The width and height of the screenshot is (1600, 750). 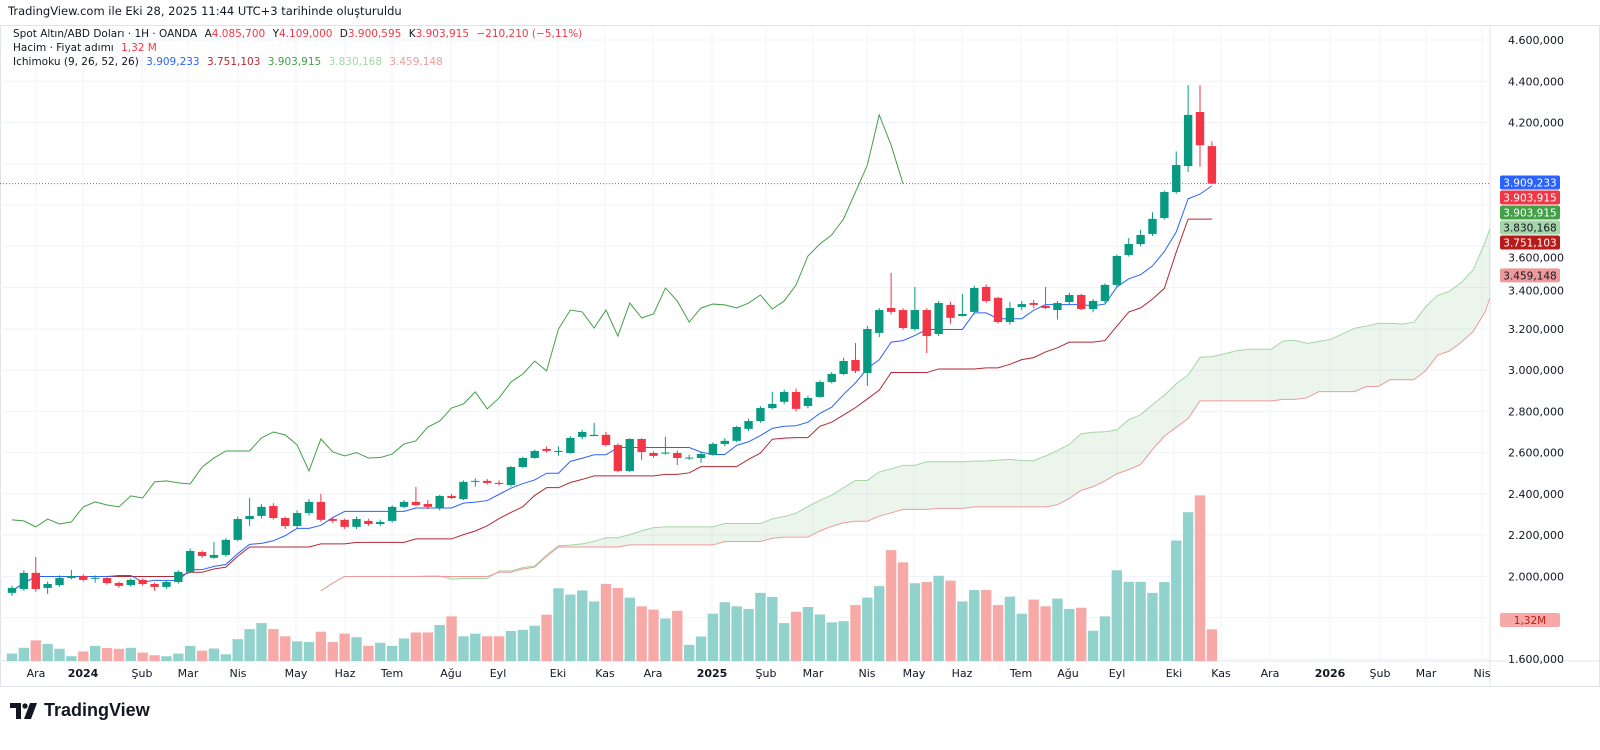 What do you see at coordinates (914, 673) in the screenshot?
I see `time-tick-label: May` at bounding box center [914, 673].